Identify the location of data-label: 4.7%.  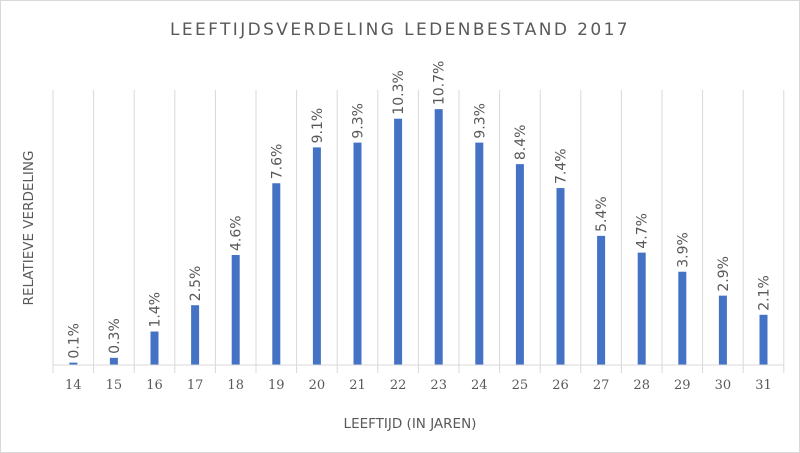
(643, 231).